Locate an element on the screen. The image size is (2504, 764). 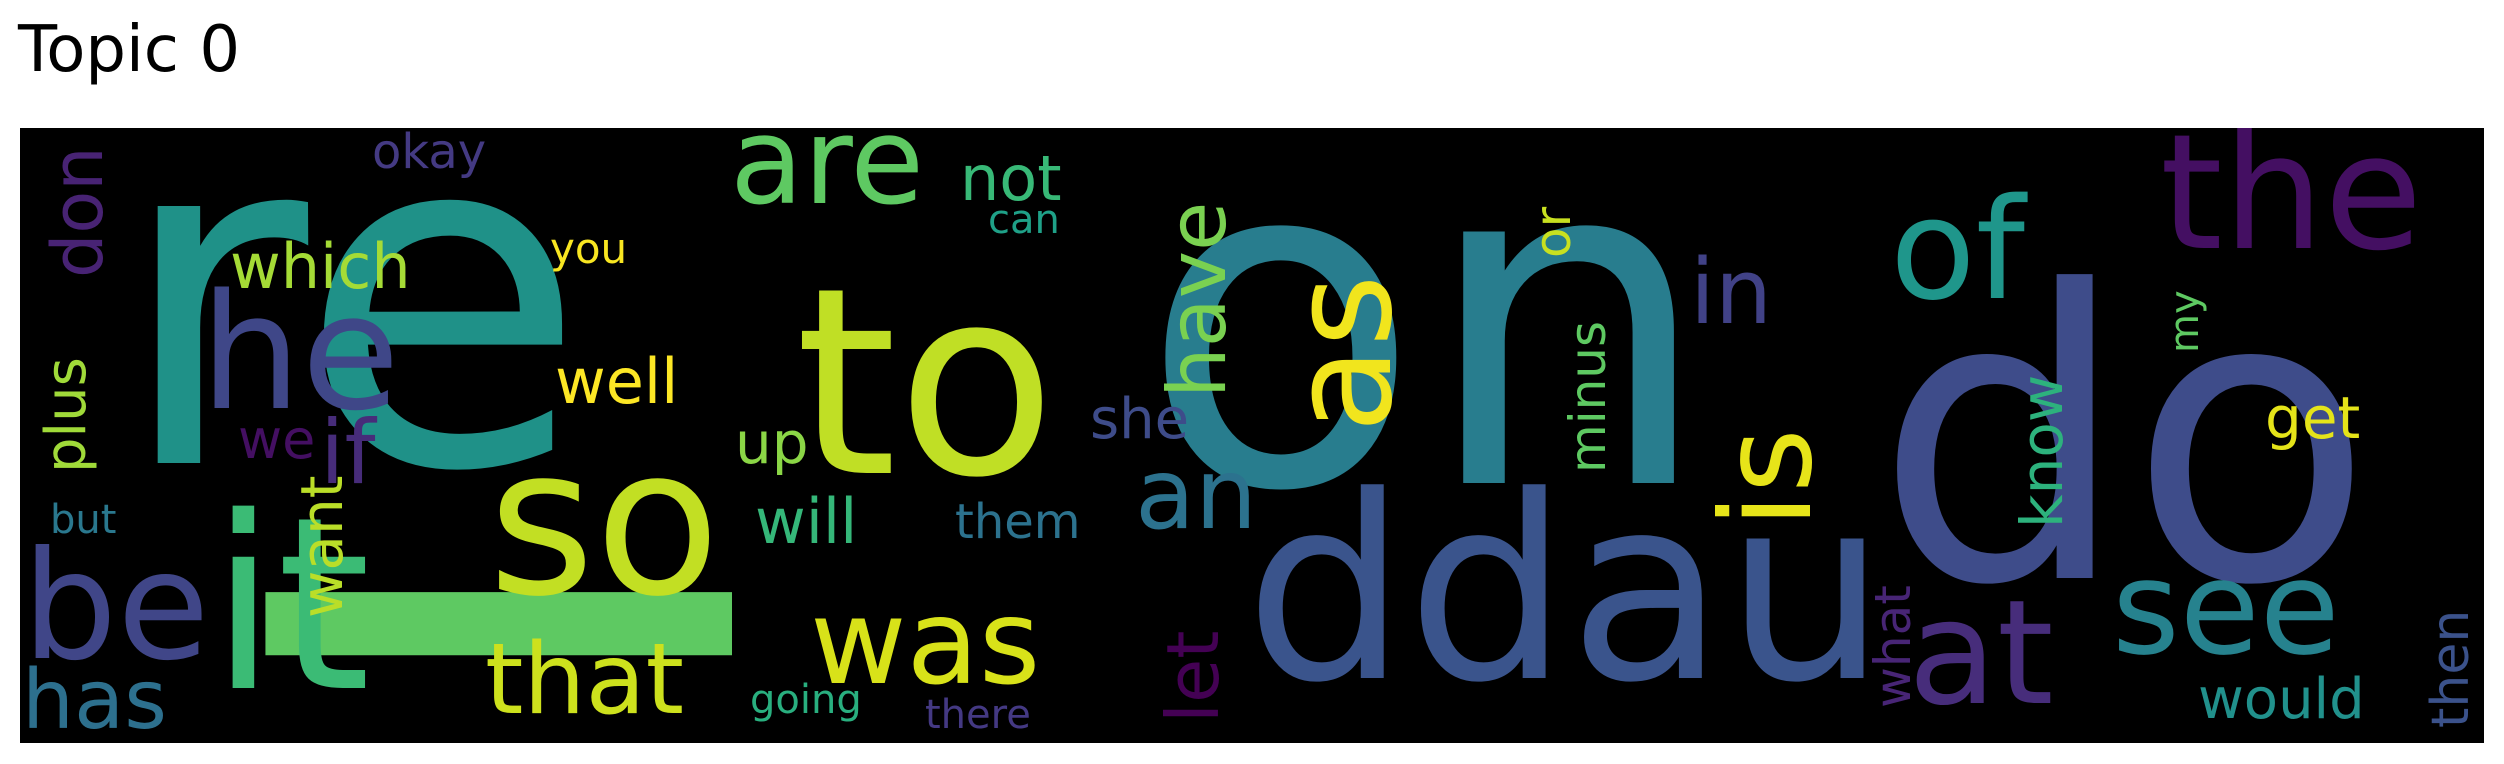
word-okay: okay is located at coordinates (429, 154).